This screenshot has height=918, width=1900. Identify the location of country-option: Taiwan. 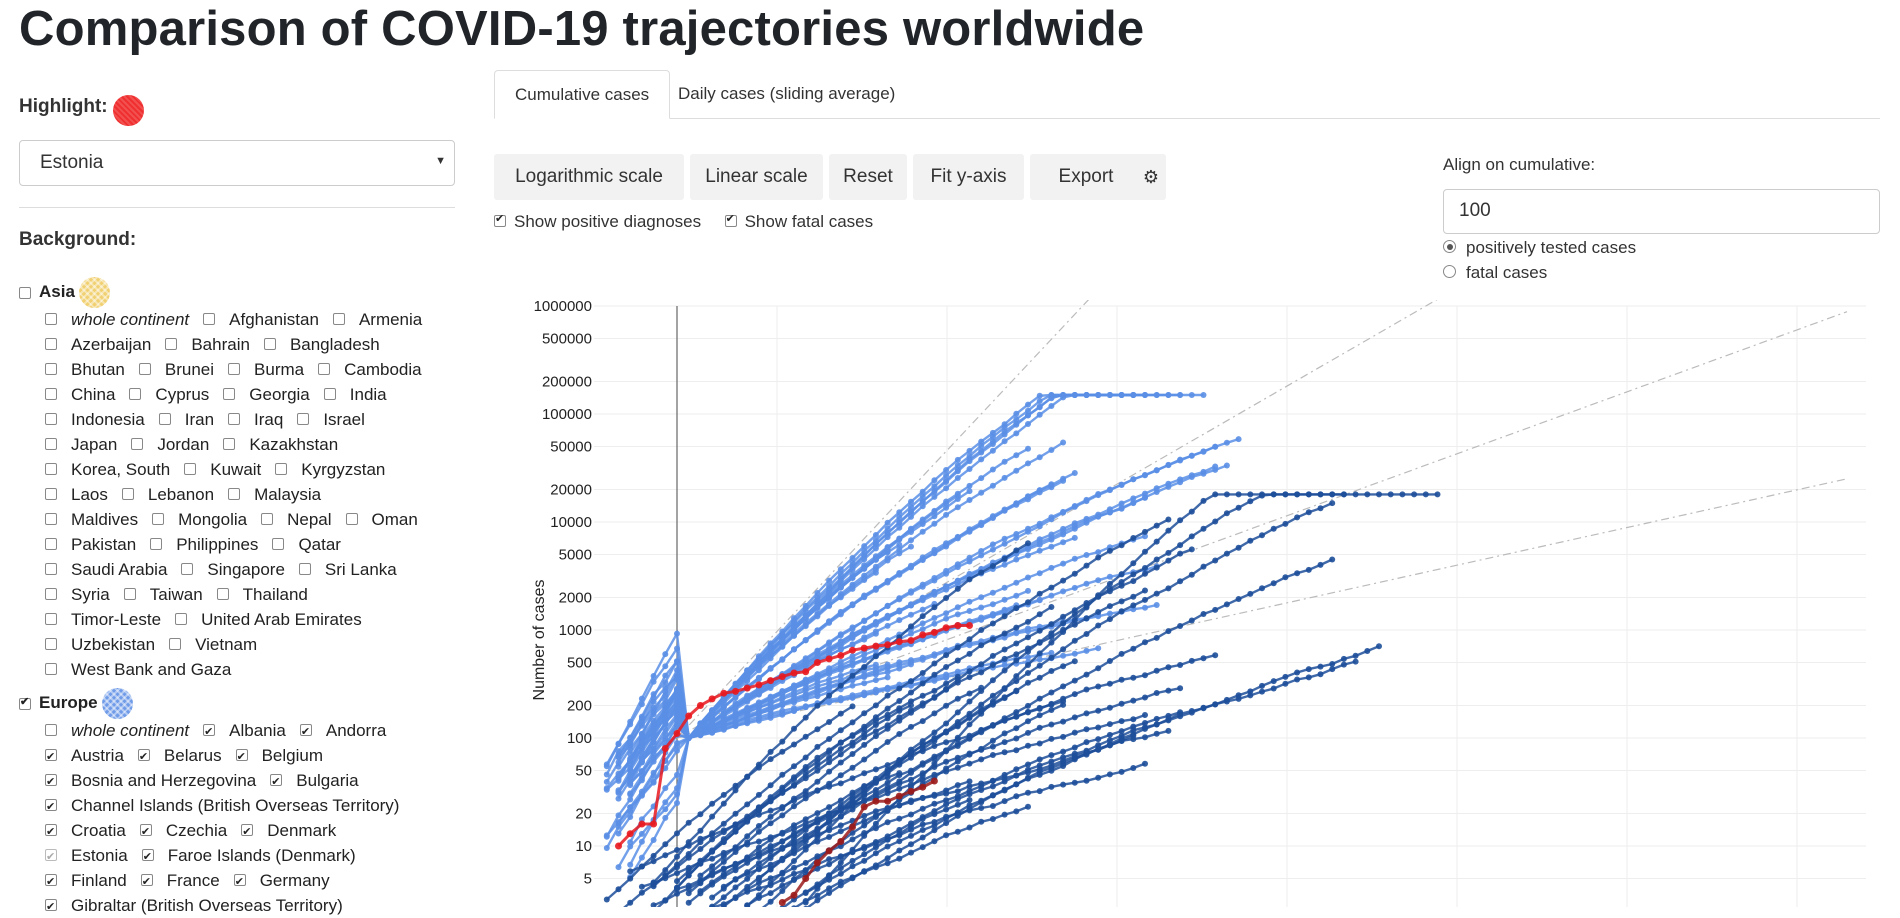
(163, 595).